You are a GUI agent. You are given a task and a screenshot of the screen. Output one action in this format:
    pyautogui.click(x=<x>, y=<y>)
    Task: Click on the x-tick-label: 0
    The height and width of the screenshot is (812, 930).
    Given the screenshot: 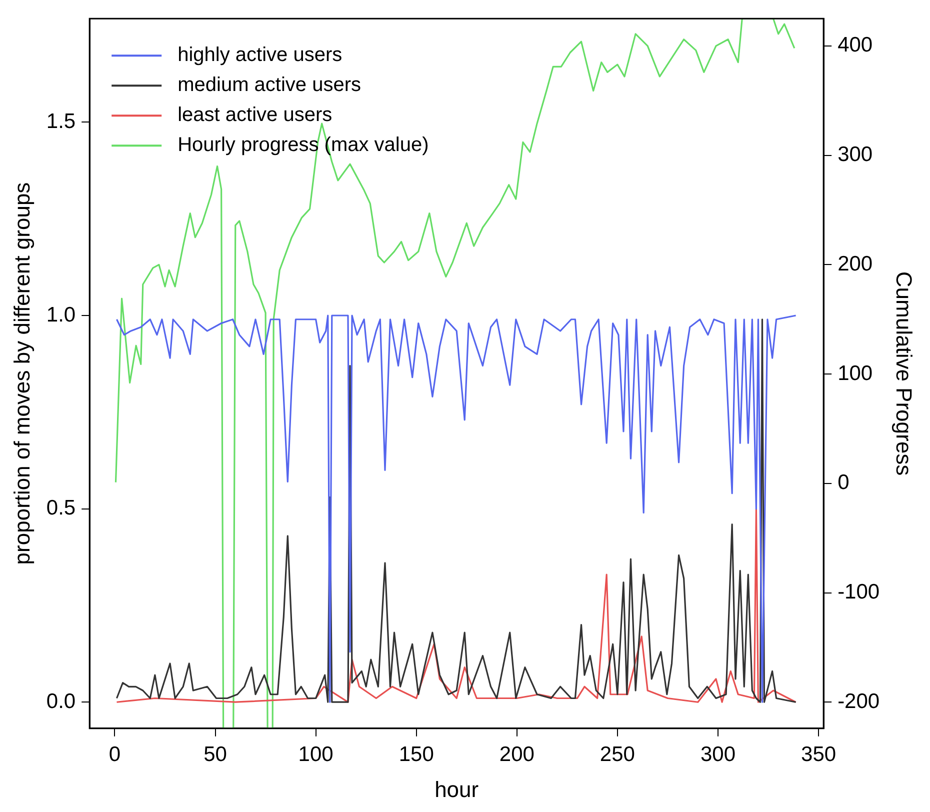 What is the action you would take?
    pyautogui.click(x=114, y=754)
    